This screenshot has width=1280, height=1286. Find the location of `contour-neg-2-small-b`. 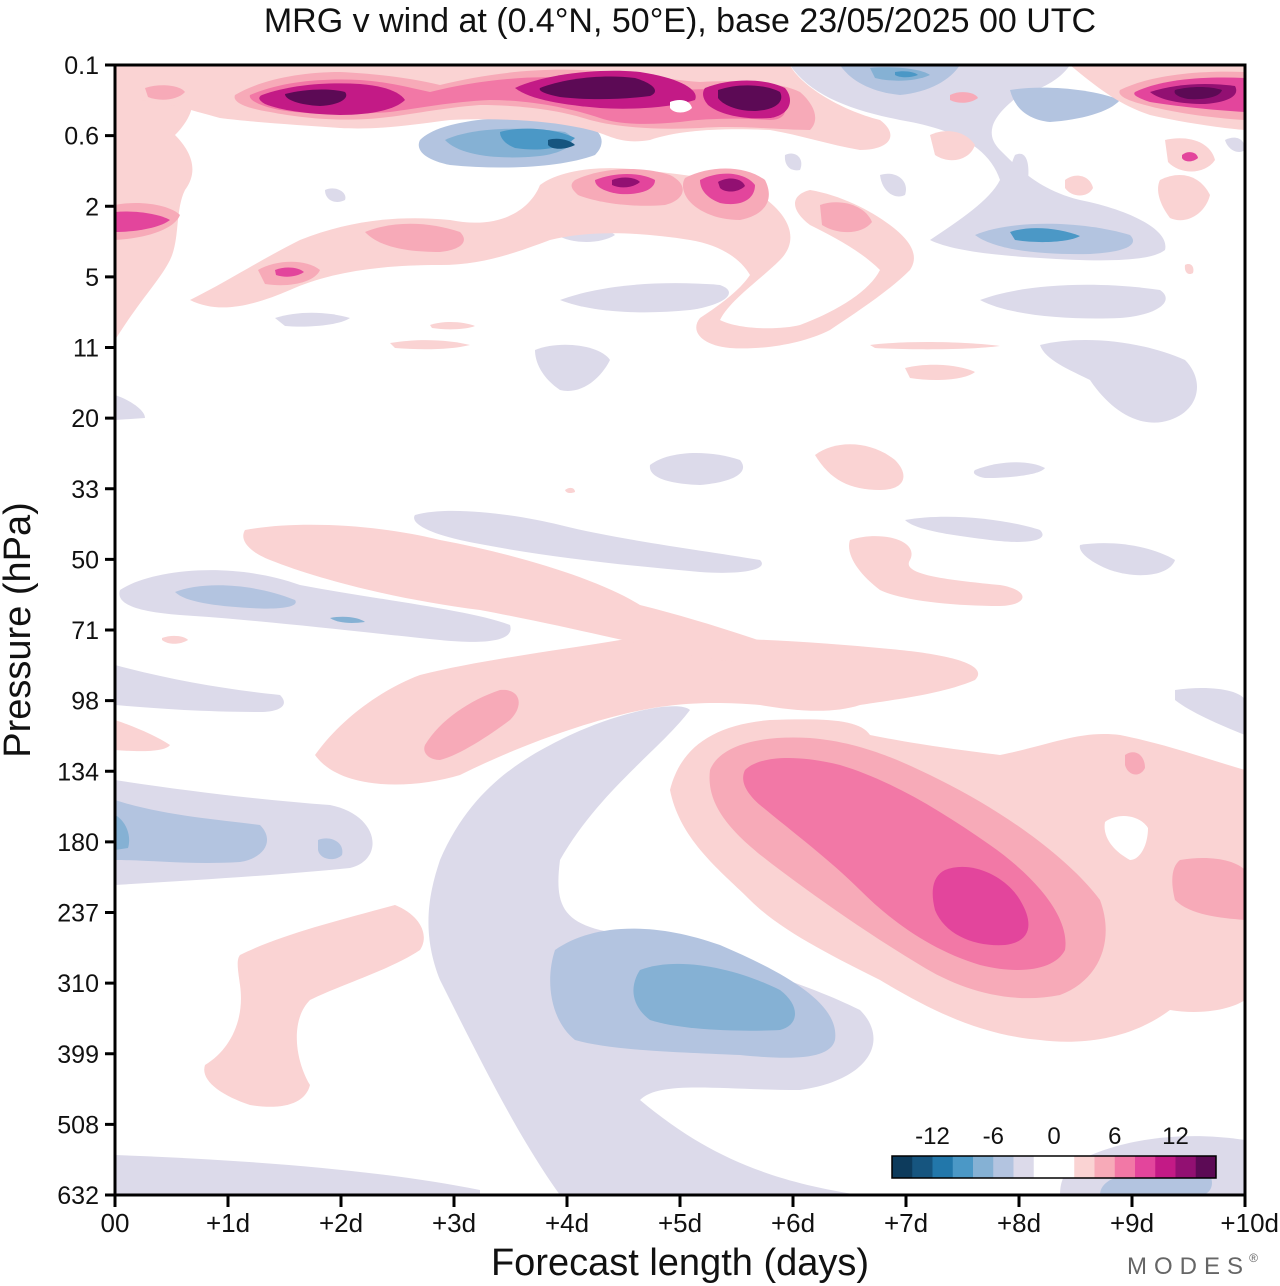

contour-neg-2-small-b is located at coordinates (893, 185).